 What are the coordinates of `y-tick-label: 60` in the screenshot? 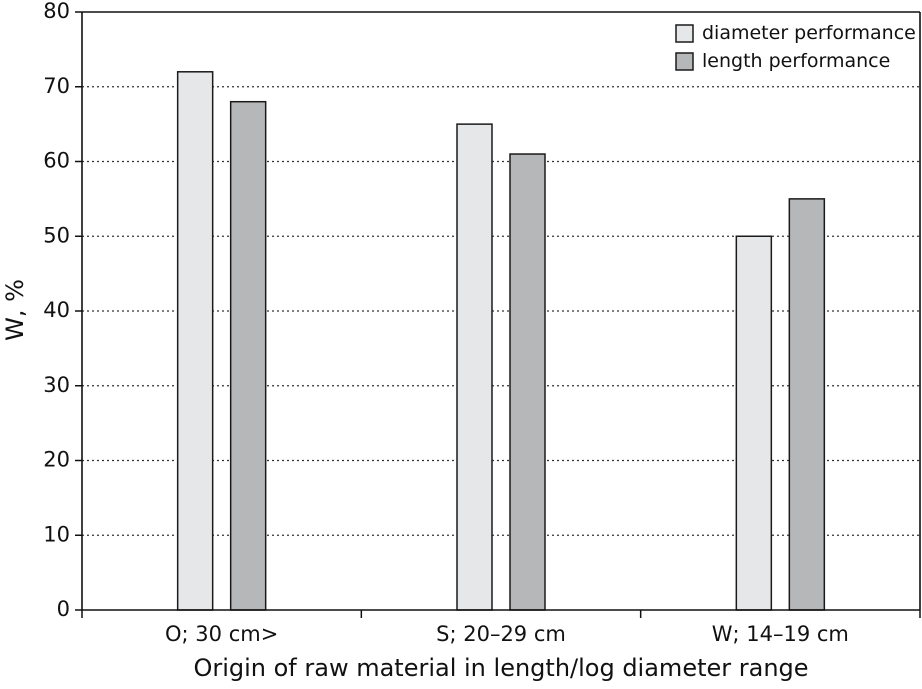 It's located at (56, 161).